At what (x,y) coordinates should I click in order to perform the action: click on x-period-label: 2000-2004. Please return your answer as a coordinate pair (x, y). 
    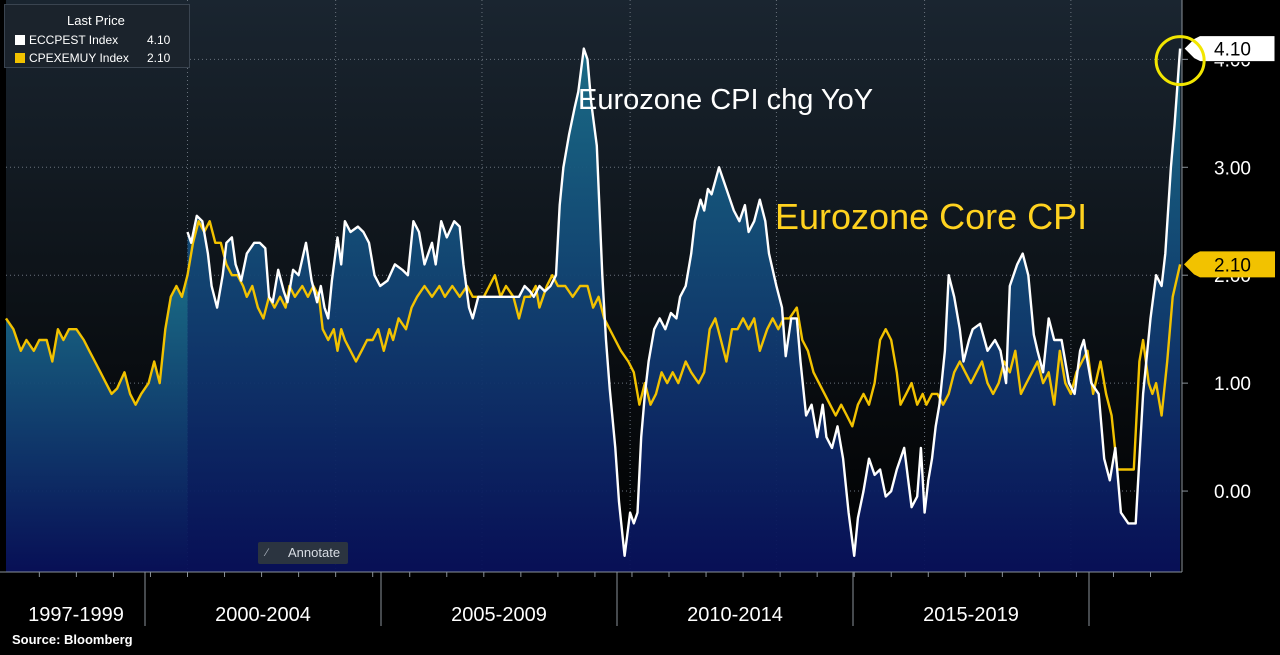
    Looking at the image, I should click on (263, 615).